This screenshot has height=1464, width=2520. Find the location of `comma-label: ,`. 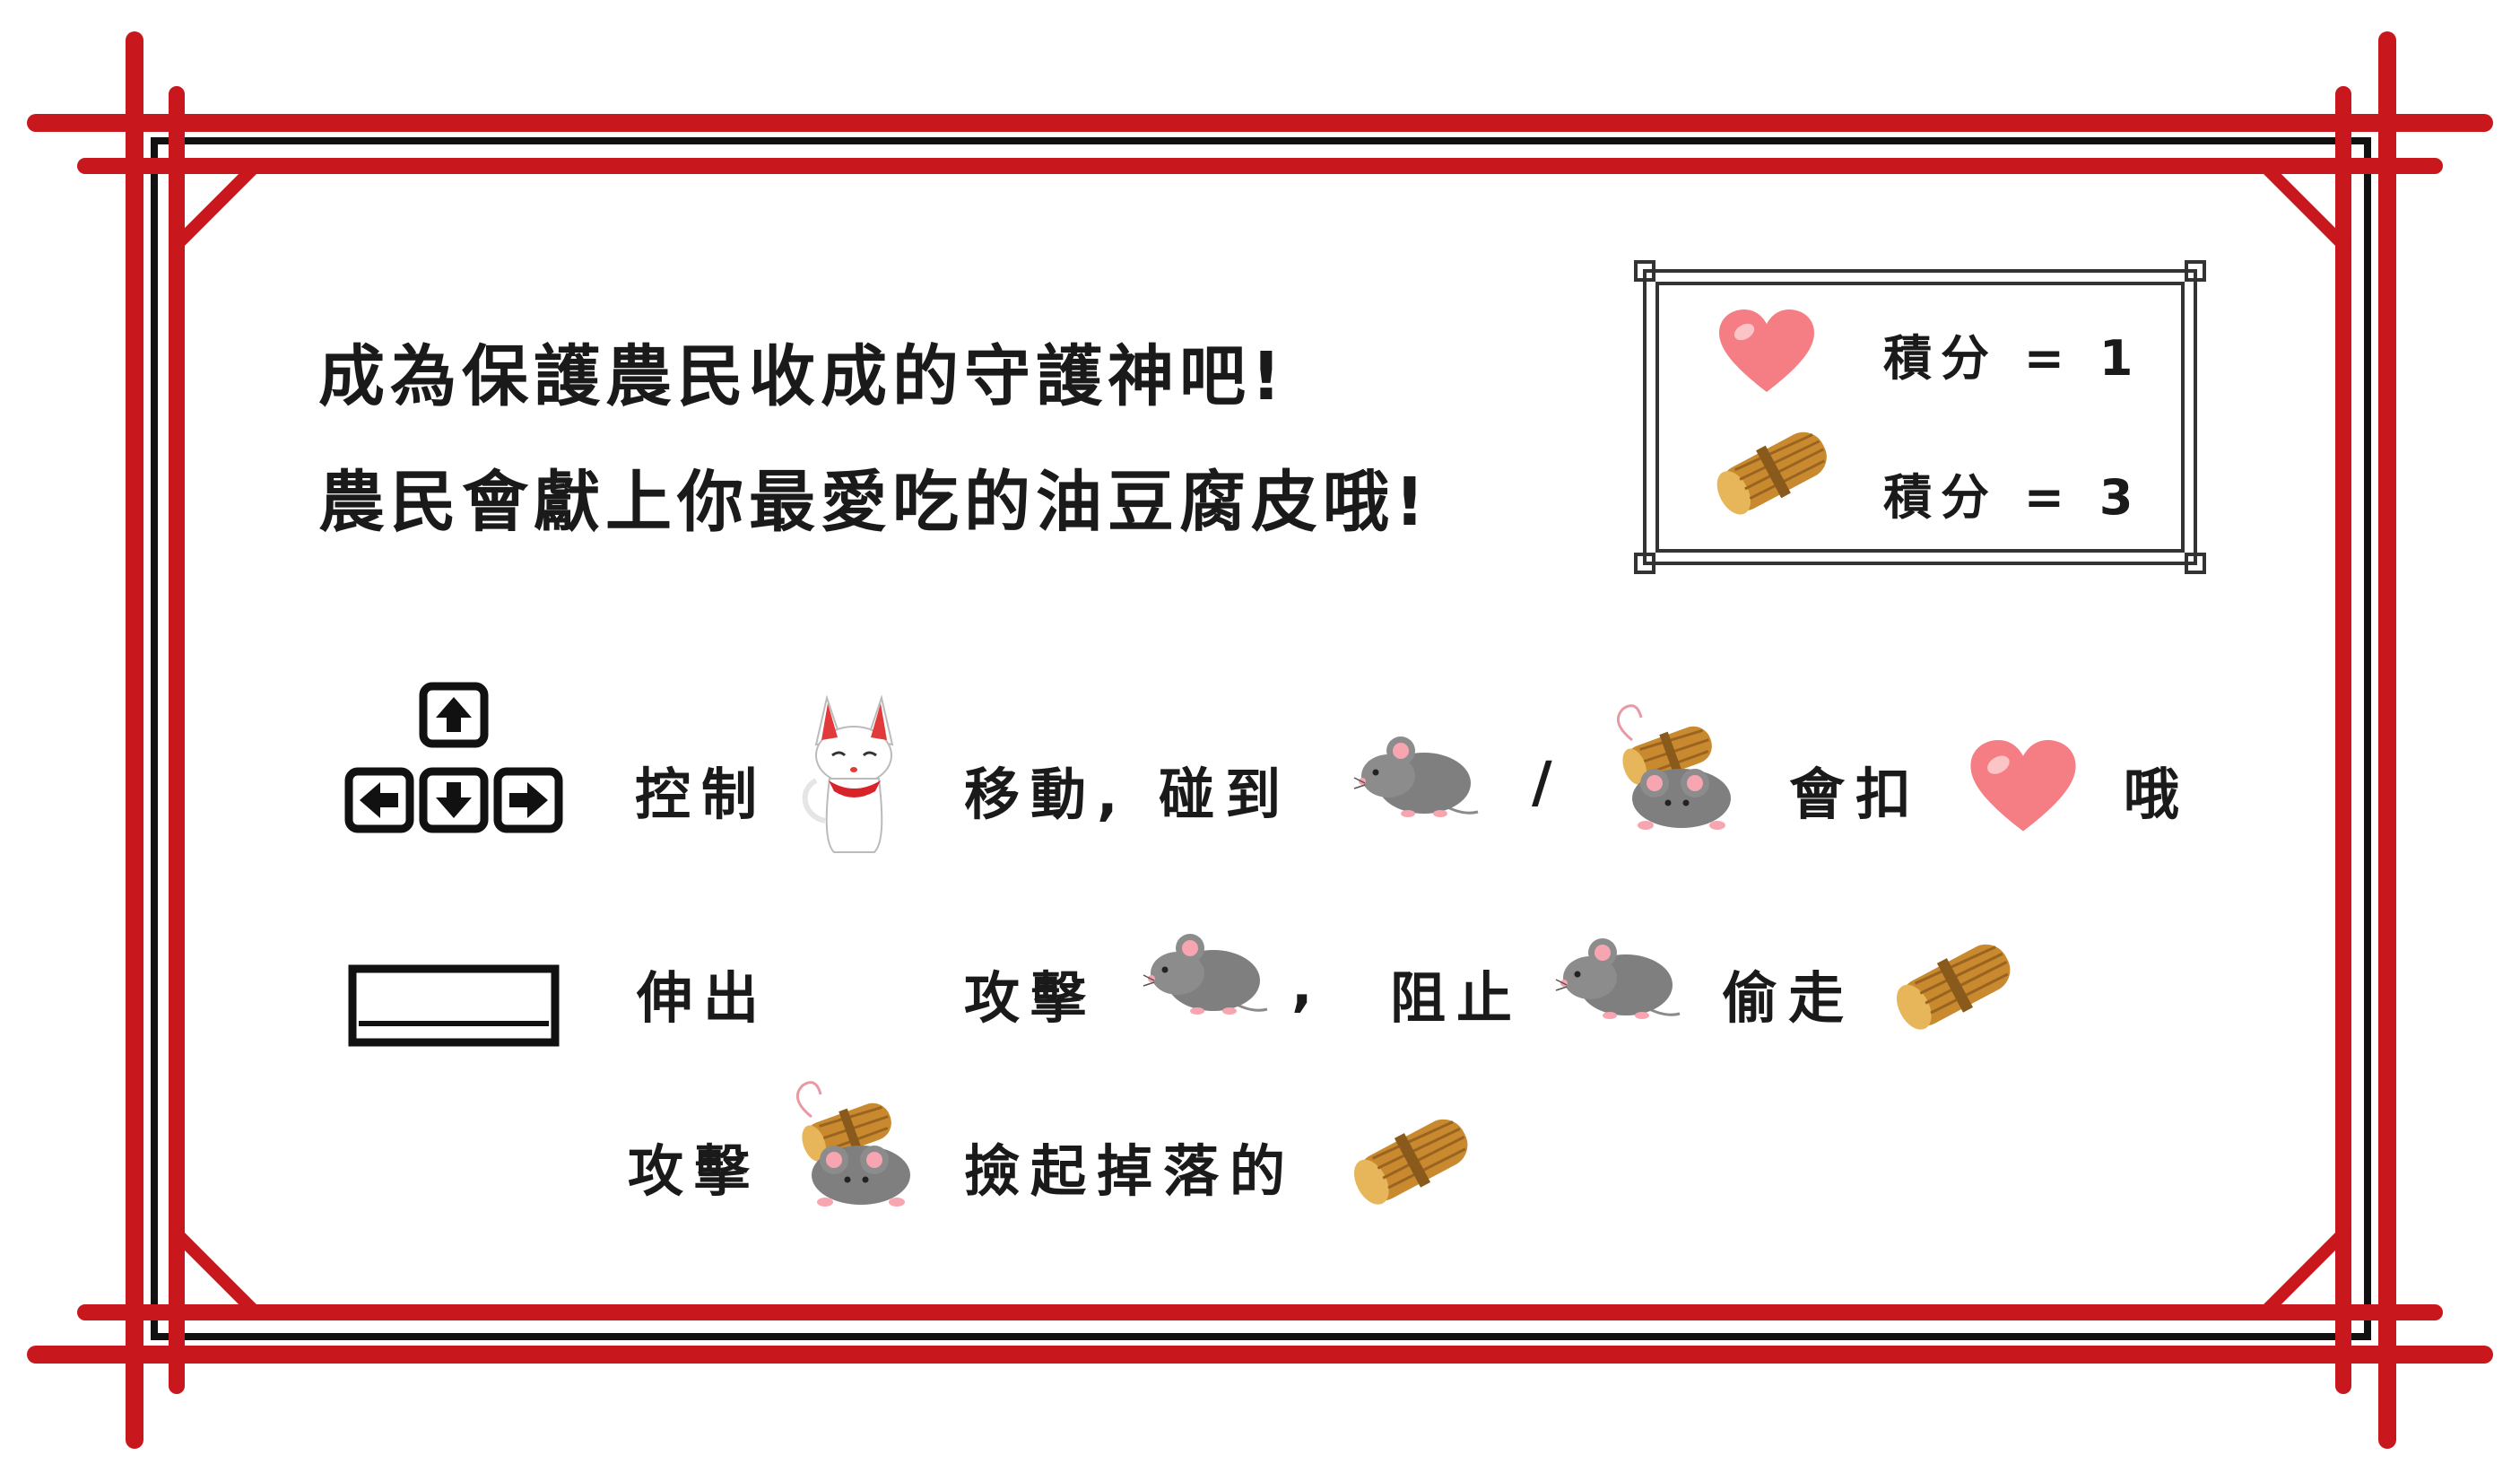

comma-label: , is located at coordinates (1307, 985).